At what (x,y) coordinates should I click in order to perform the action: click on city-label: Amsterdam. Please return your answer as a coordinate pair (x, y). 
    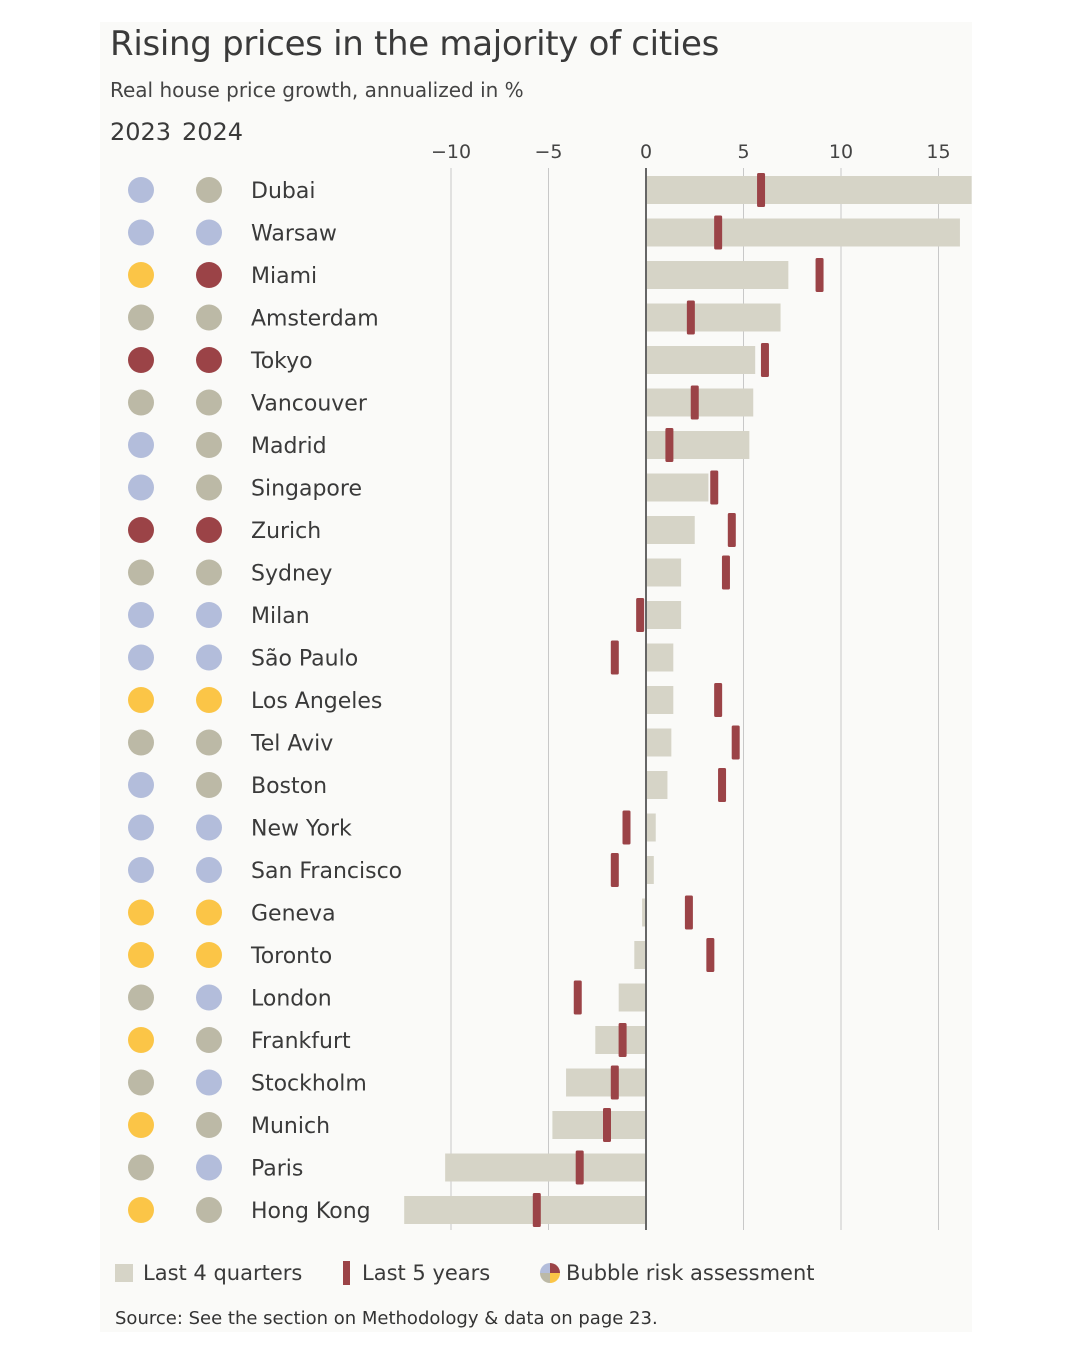
    Looking at the image, I should click on (315, 319).